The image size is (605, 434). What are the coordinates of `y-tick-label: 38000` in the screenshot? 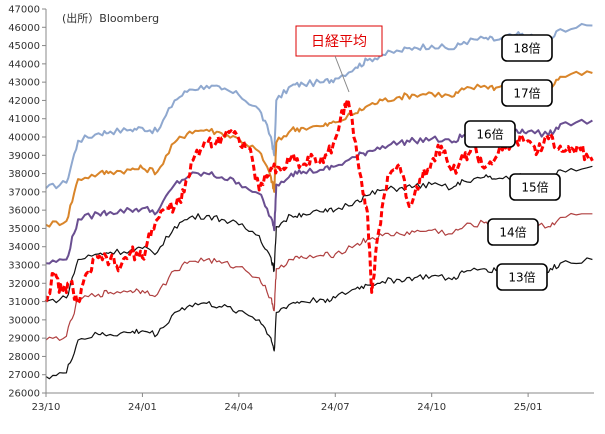 It's located at (24, 174).